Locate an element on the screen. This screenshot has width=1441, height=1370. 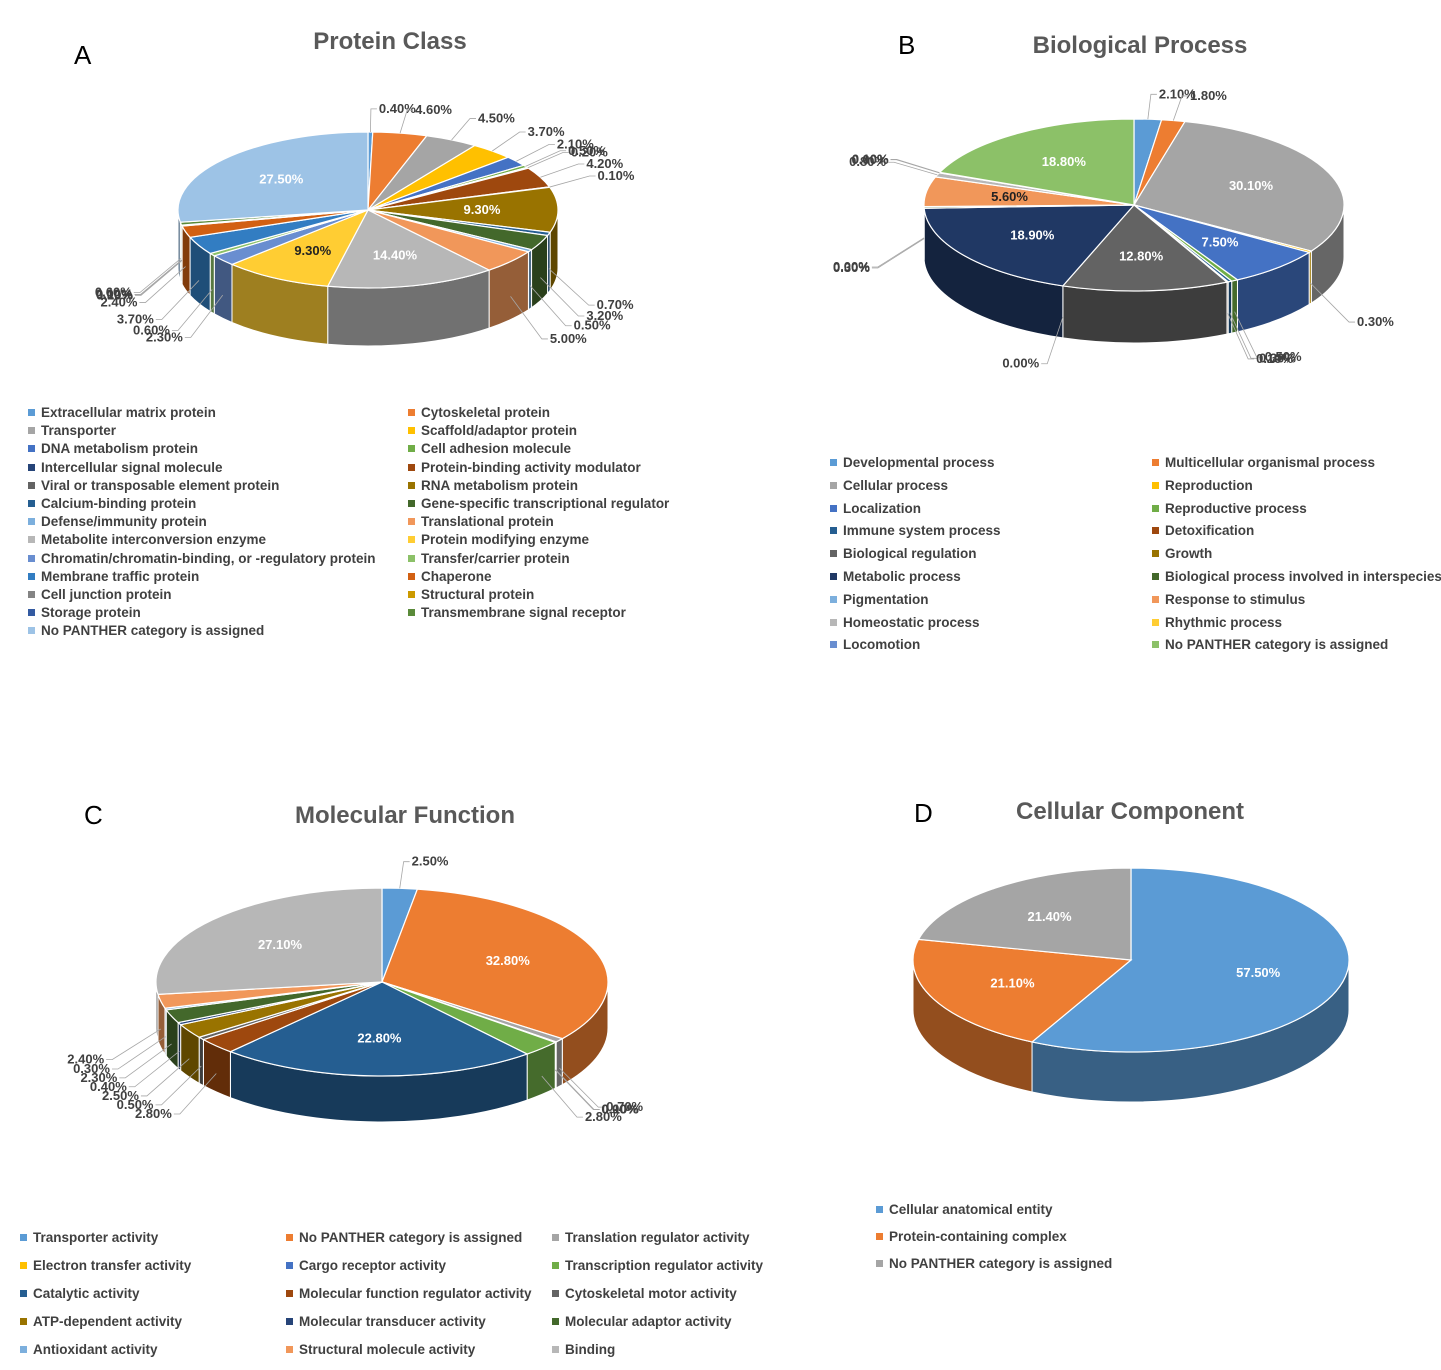
legend-item: Molecular adaptor activity is located at coordinates (642, 1321).